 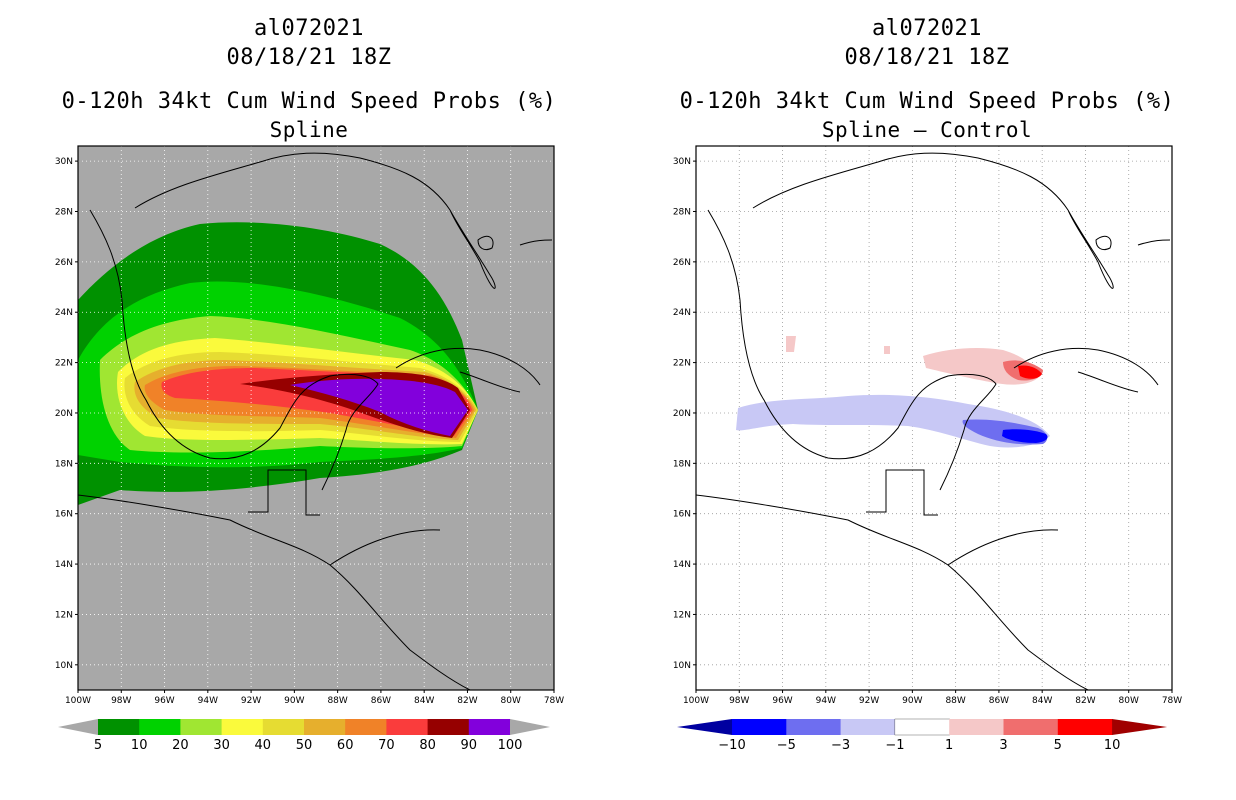 I want to click on right-subtitle: Spline – Control, so click(x=927, y=130).